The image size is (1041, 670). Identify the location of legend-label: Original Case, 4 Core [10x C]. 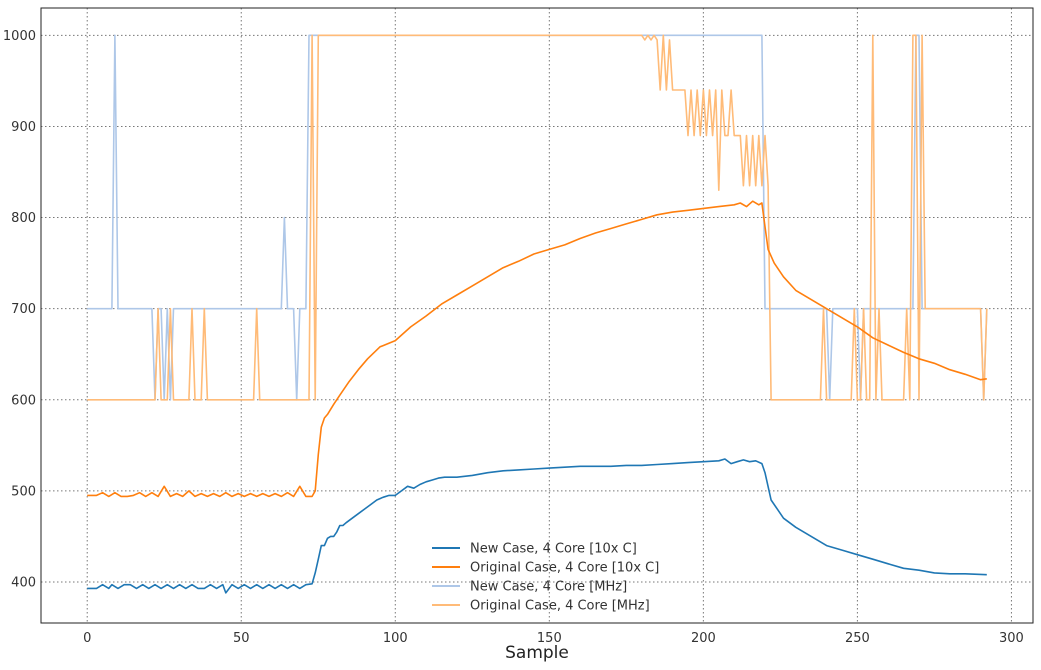
(564, 568).